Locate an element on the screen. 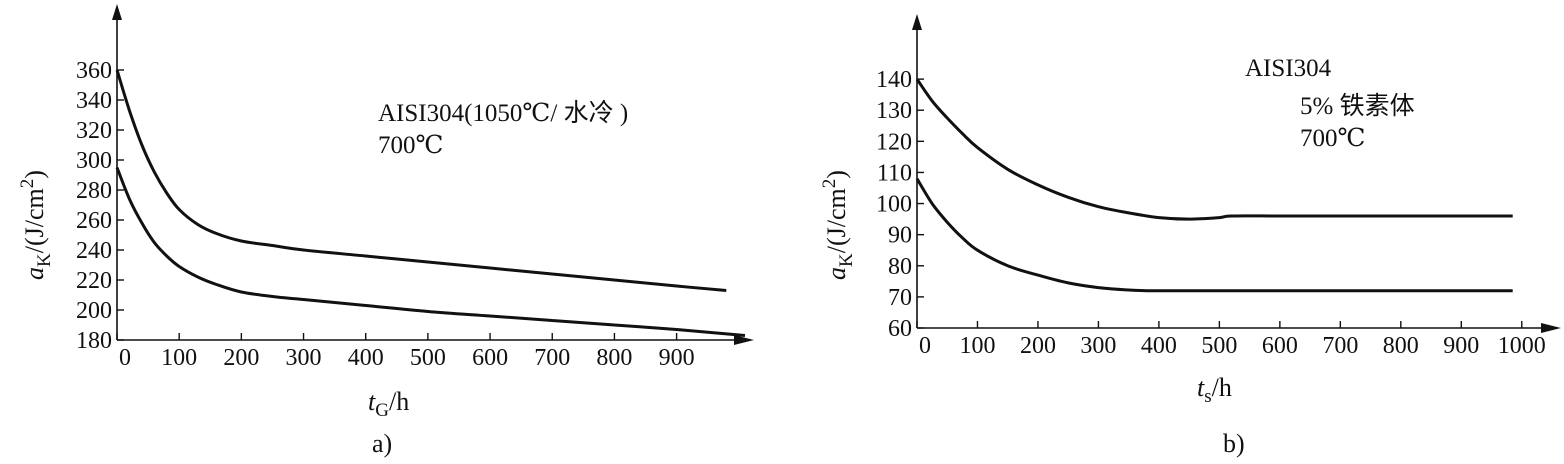 This screenshot has width=1564, height=464. y-label-sup-b: 2 is located at coordinates (829, 184).